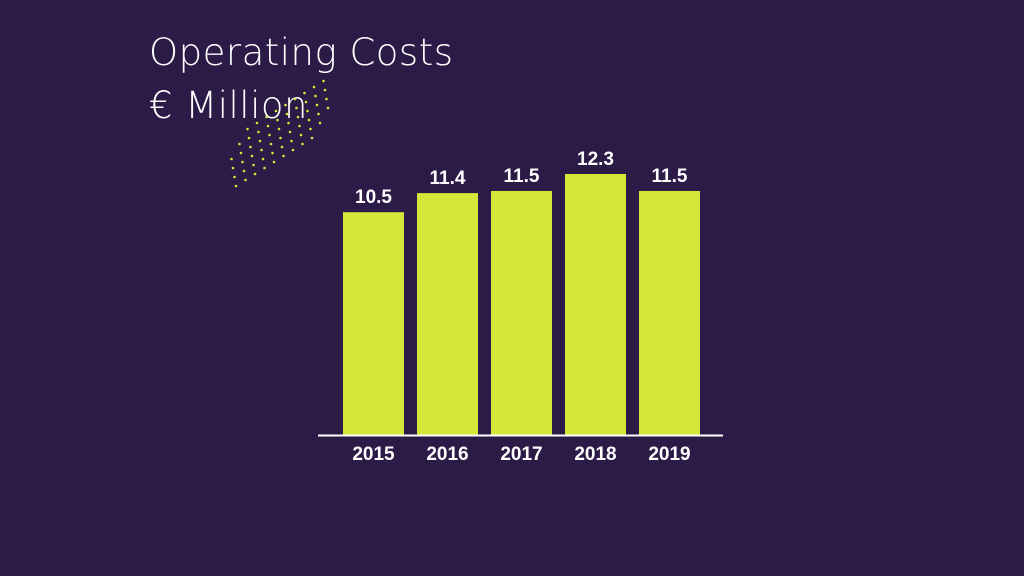  Describe the element at coordinates (447, 314) in the screenshot. I see `bar-2016` at that location.